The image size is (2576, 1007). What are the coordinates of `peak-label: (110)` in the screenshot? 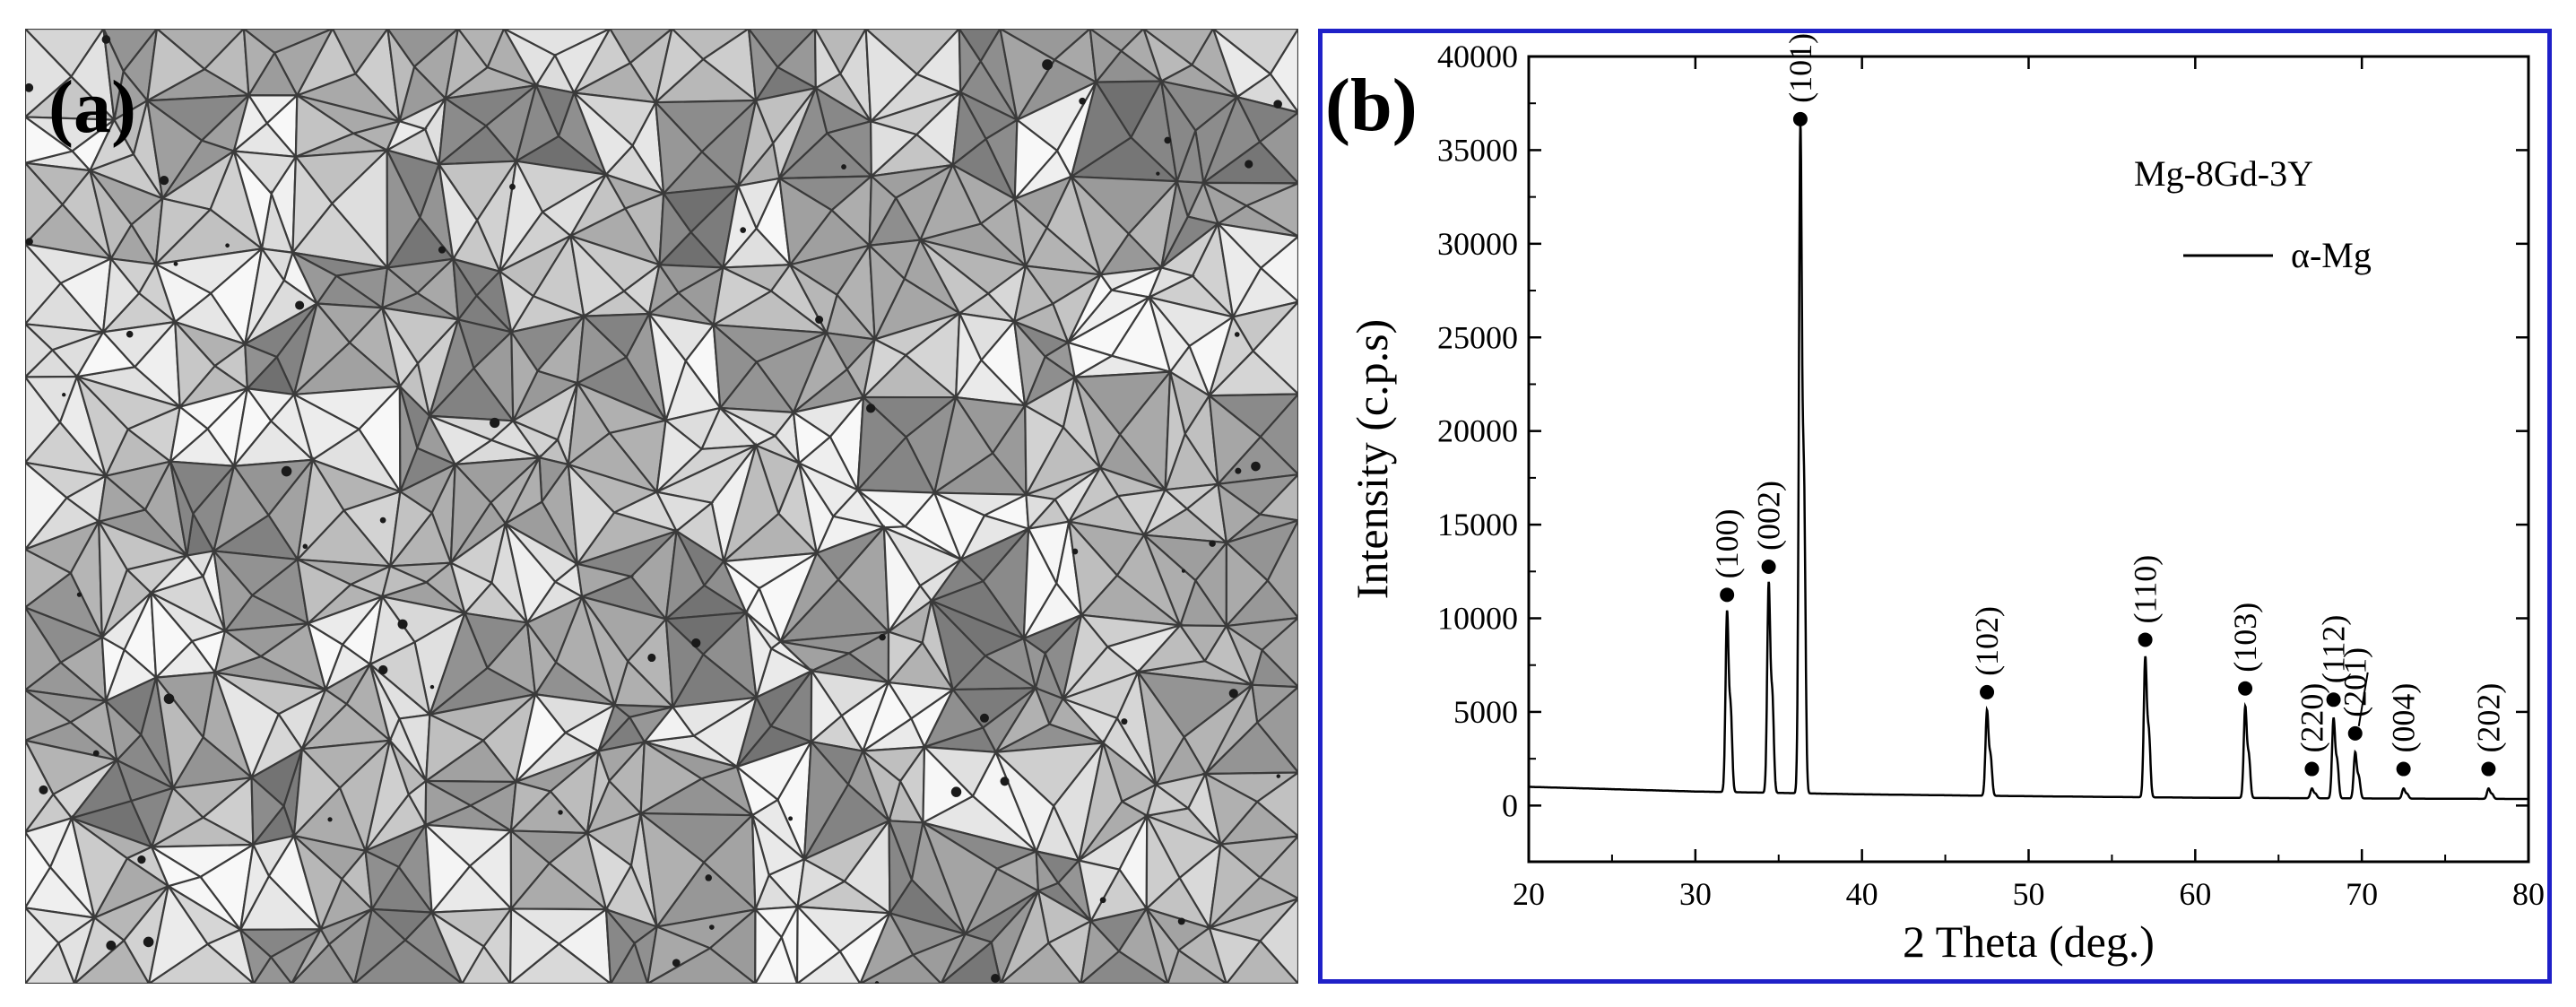 It's located at (2146, 589).